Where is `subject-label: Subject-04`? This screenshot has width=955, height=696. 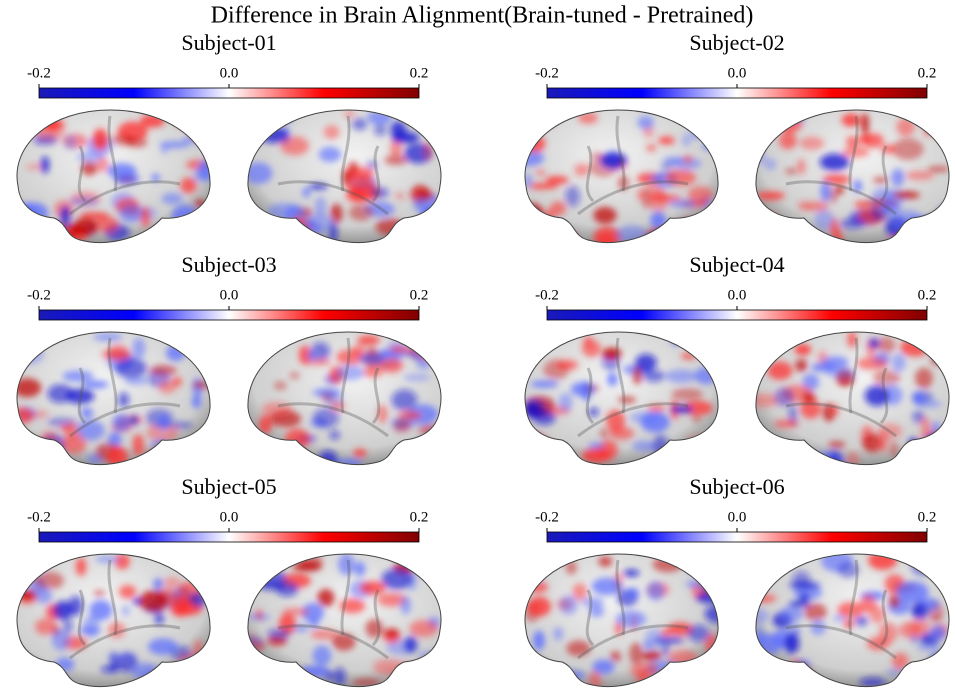 subject-label: Subject-04 is located at coordinates (736, 264).